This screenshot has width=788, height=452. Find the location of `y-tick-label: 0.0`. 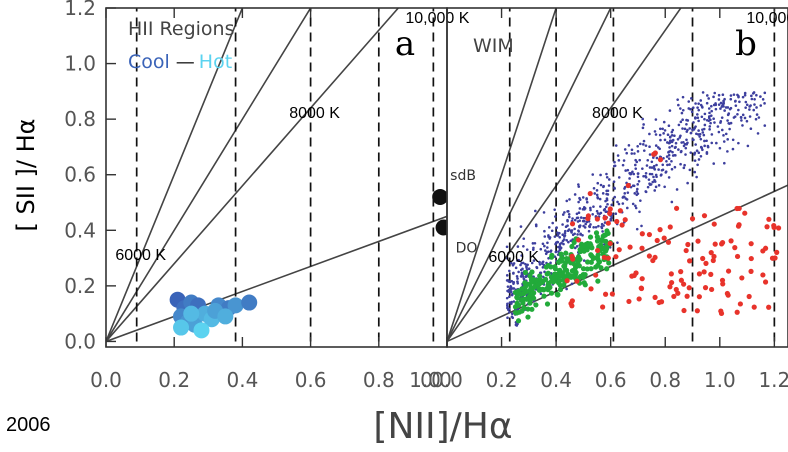

y-tick-label: 0.0 is located at coordinates (80, 341).